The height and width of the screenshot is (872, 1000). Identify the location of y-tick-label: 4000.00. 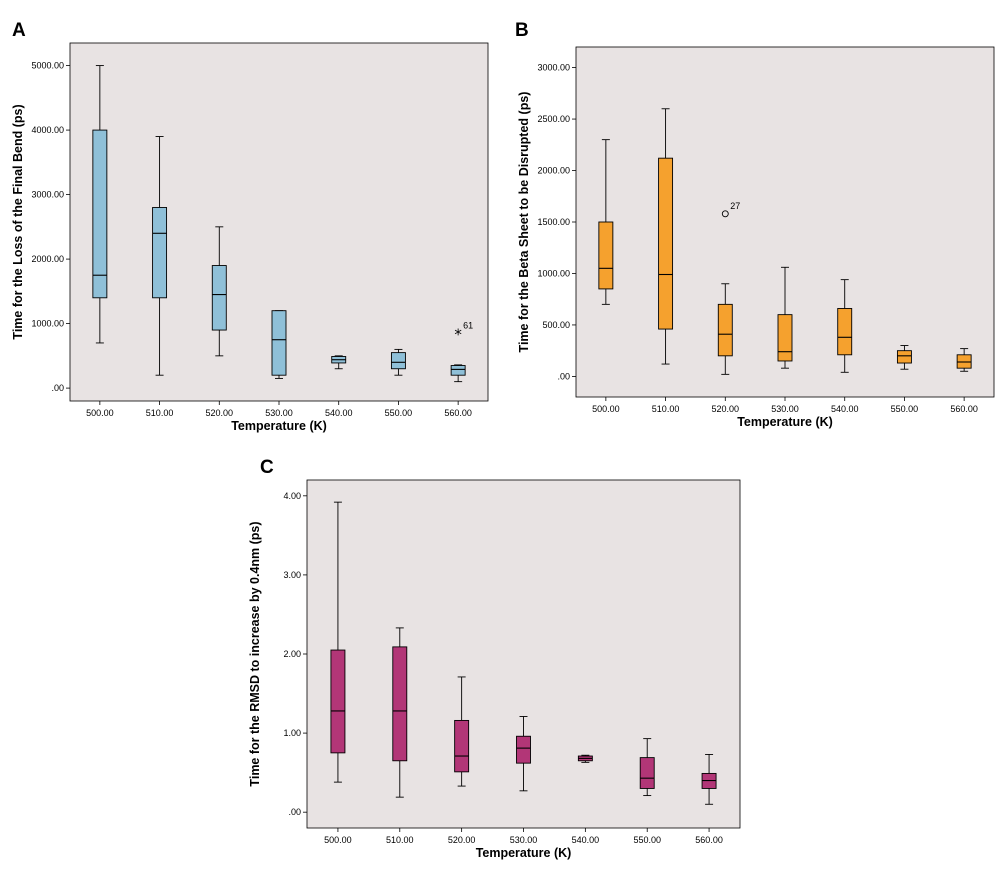
(47, 130).